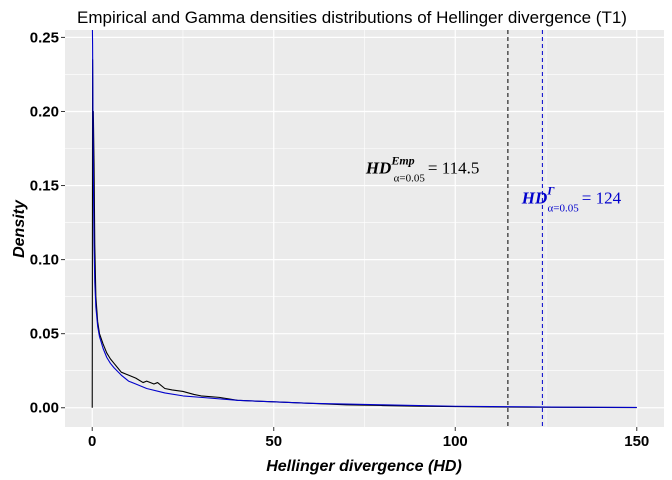 The width and height of the screenshot is (672, 480). What do you see at coordinates (602, 197) in the screenshot?
I see `annotation-value: = 124` at bounding box center [602, 197].